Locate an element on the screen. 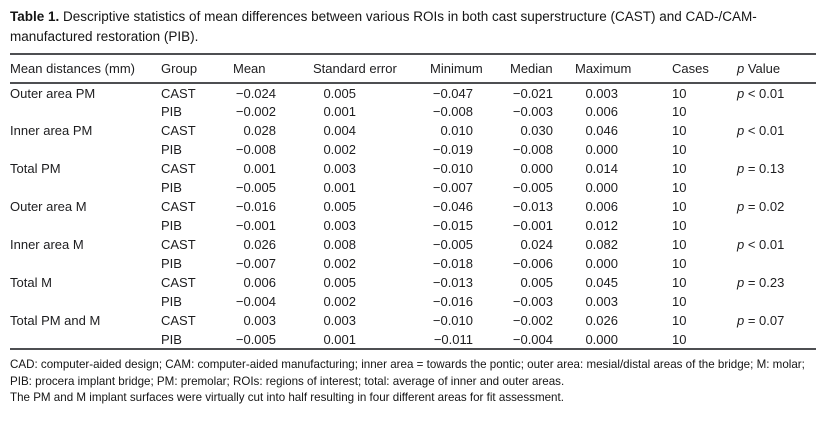 The width and height of the screenshot is (826, 424). minimum-cell: −0.011 is located at coordinates (453, 339).